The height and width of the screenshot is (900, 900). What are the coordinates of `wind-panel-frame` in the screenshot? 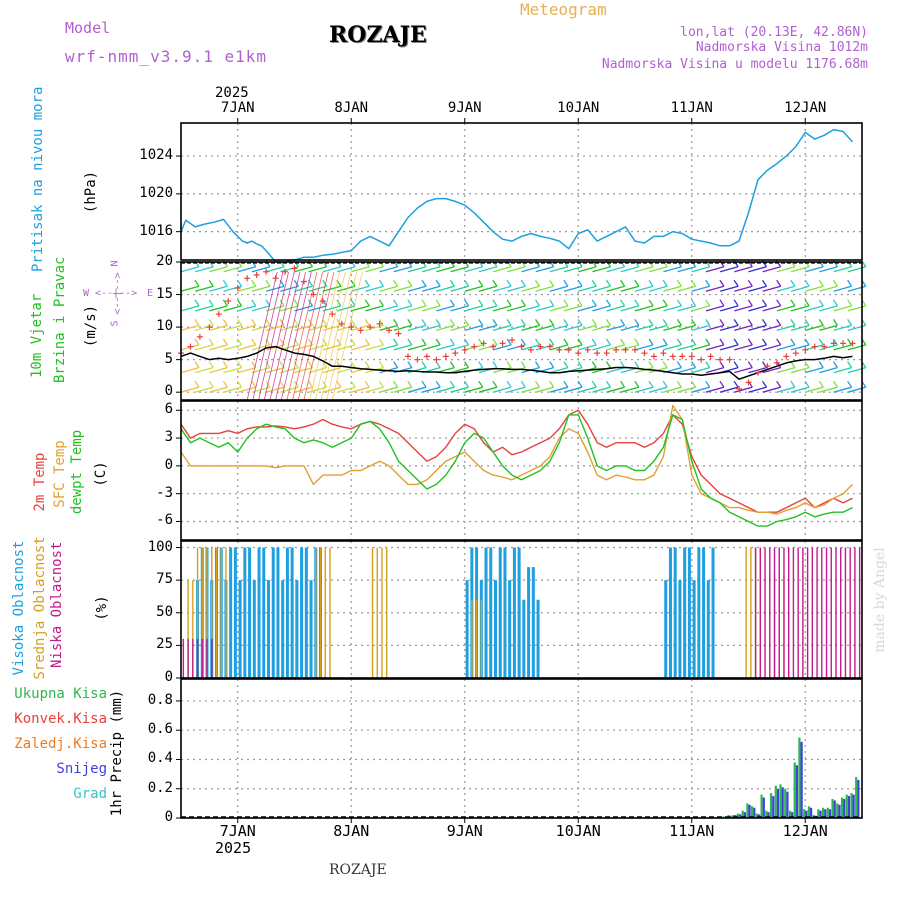 It's located at (521, 331).